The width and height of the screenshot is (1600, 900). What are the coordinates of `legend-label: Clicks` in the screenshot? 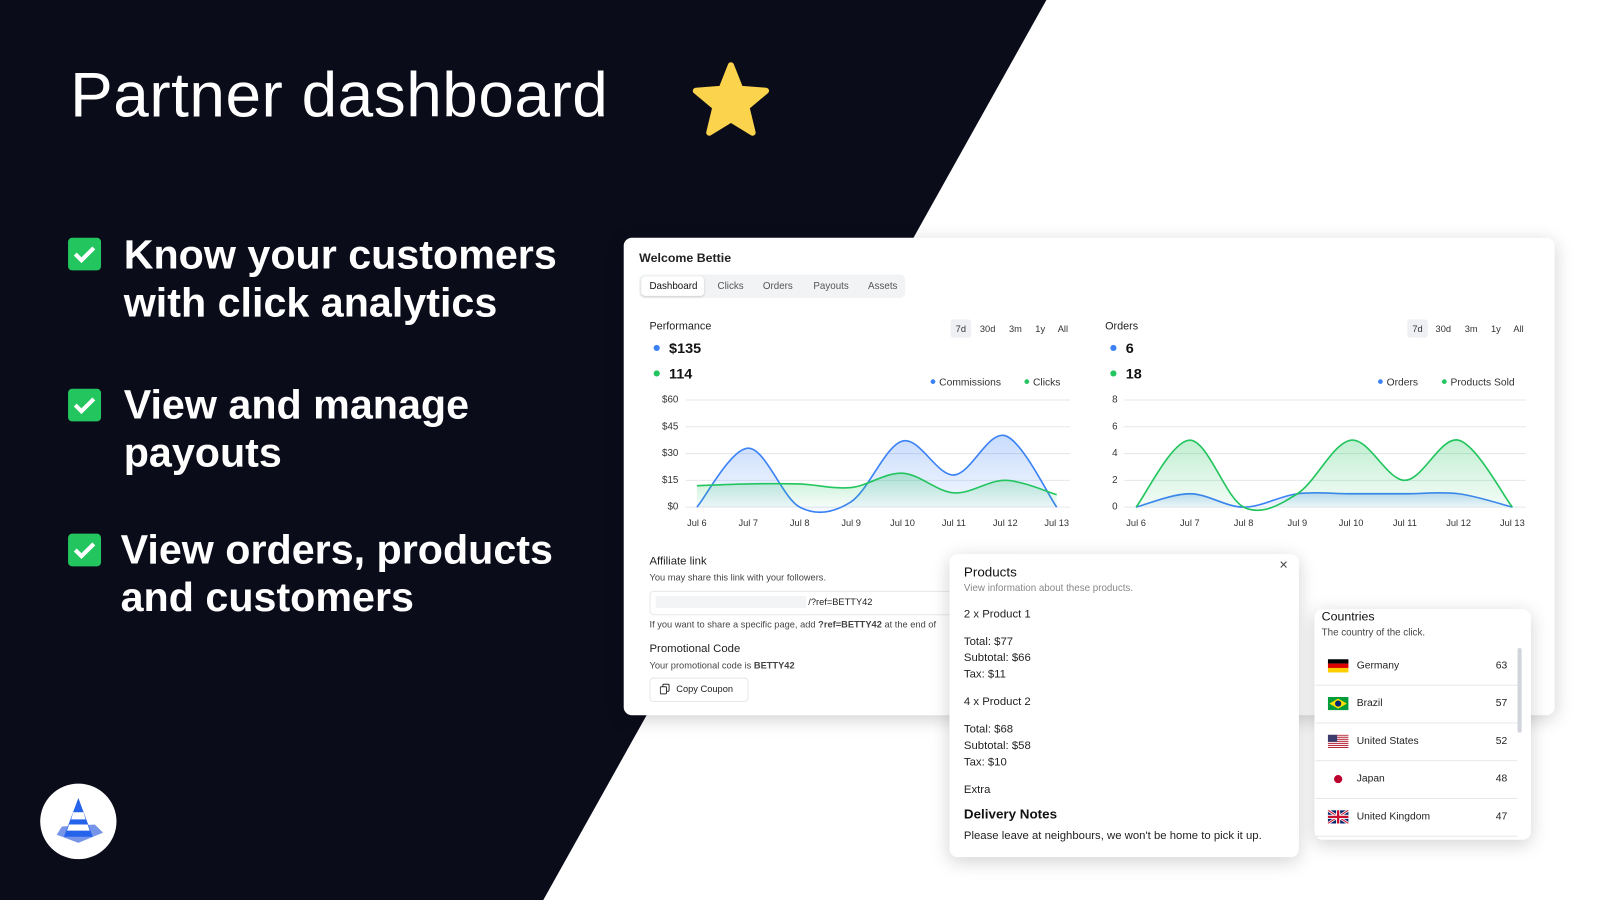 It's located at (1046, 382).